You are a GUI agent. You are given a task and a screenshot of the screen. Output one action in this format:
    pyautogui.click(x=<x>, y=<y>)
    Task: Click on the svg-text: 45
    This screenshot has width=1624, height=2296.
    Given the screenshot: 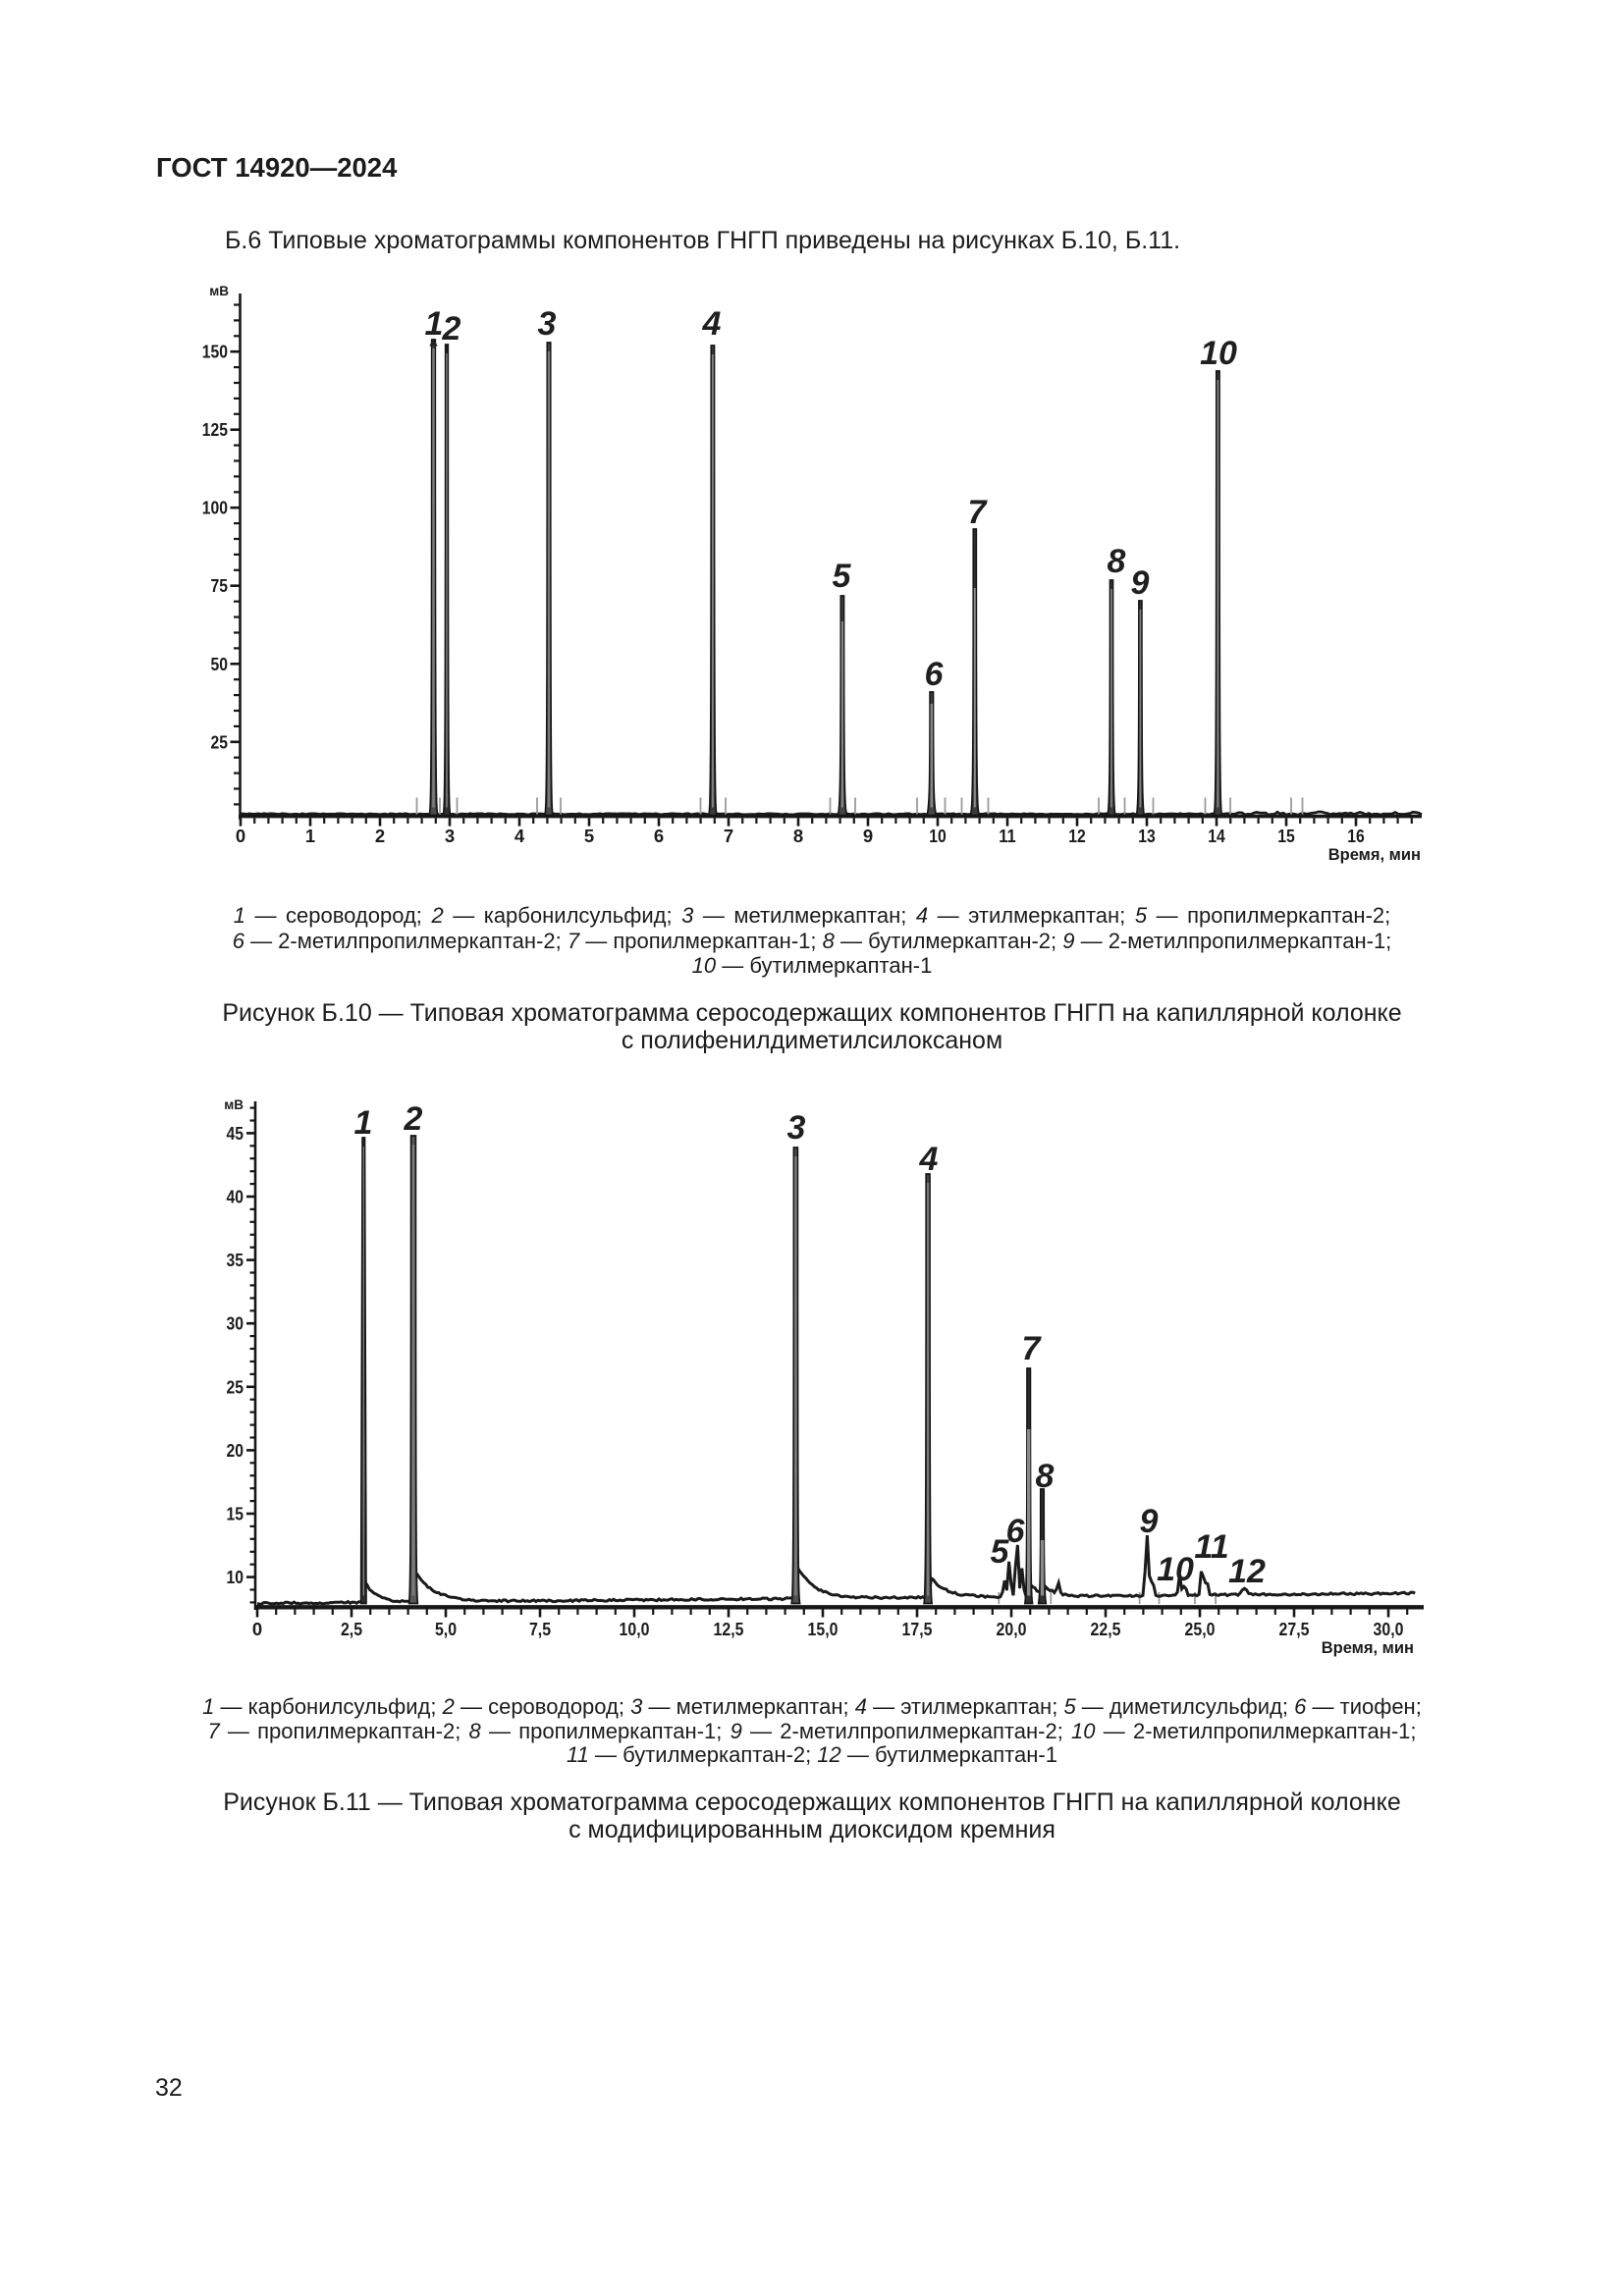 What is the action you would take?
    pyautogui.click(x=235, y=1133)
    